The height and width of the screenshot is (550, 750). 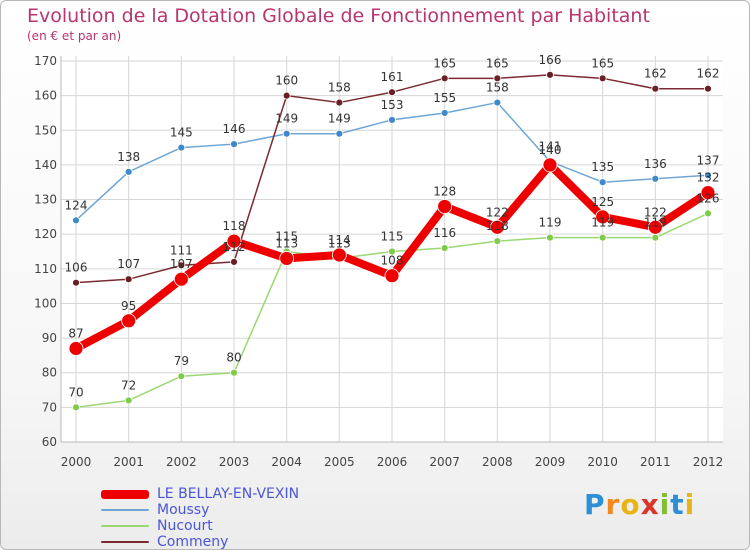 I want to click on data-label-le-bellay-en-vexin: 95, so click(x=128, y=306).